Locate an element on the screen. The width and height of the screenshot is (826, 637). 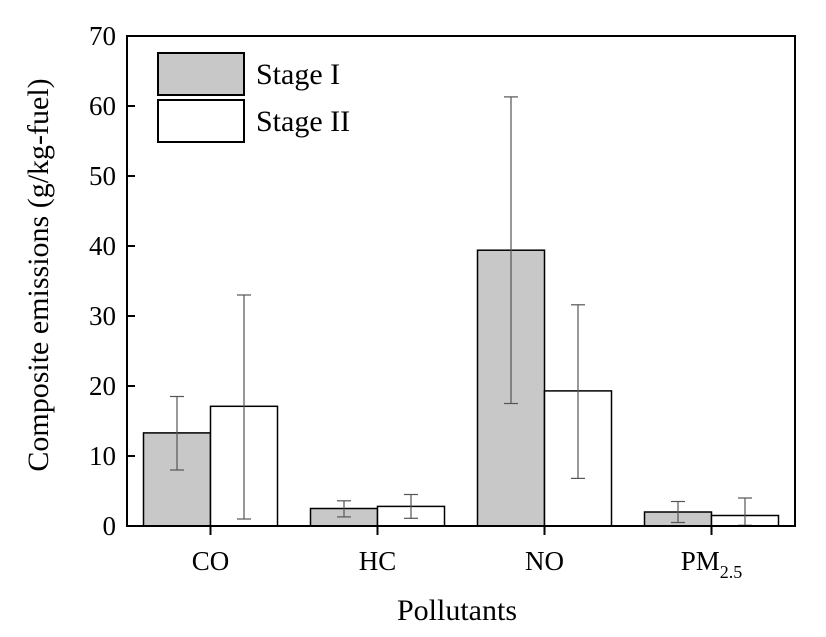
x-tick-label: HC is located at coordinates (378, 561).